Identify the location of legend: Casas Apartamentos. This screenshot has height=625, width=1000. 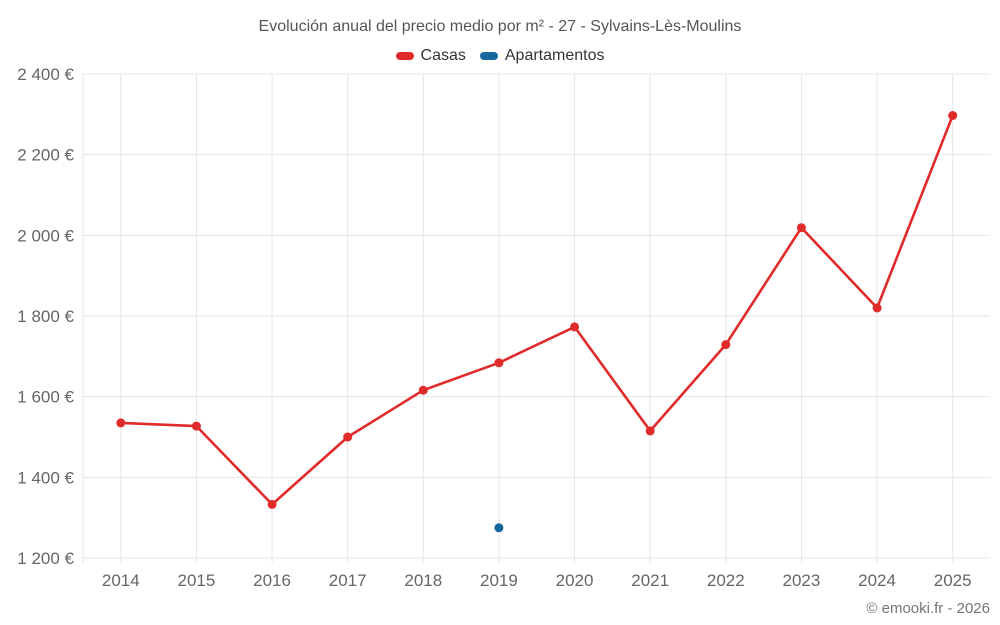
(500, 56).